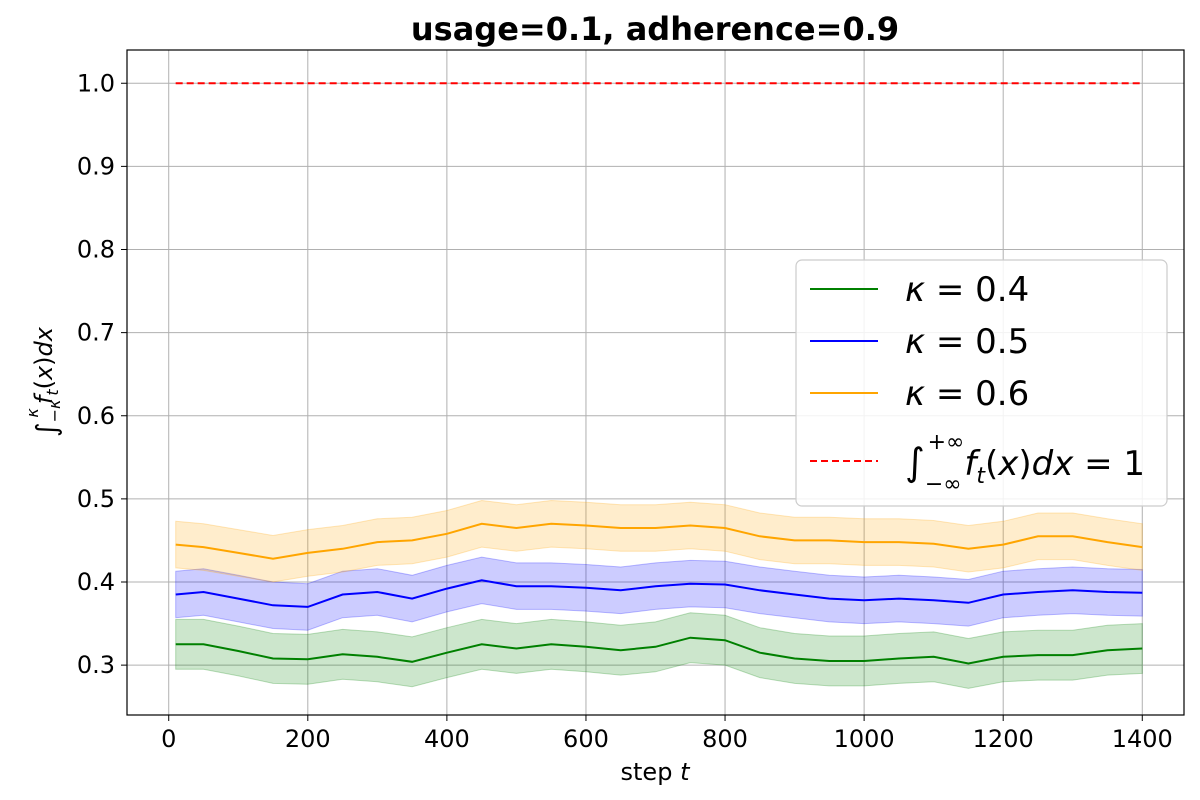 This screenshot has width=1200, height=800. What do you see at coordinates (96, 499) in the screenshot?
I see `y-tick-label: 0.5` at bounding box center [96, 499].